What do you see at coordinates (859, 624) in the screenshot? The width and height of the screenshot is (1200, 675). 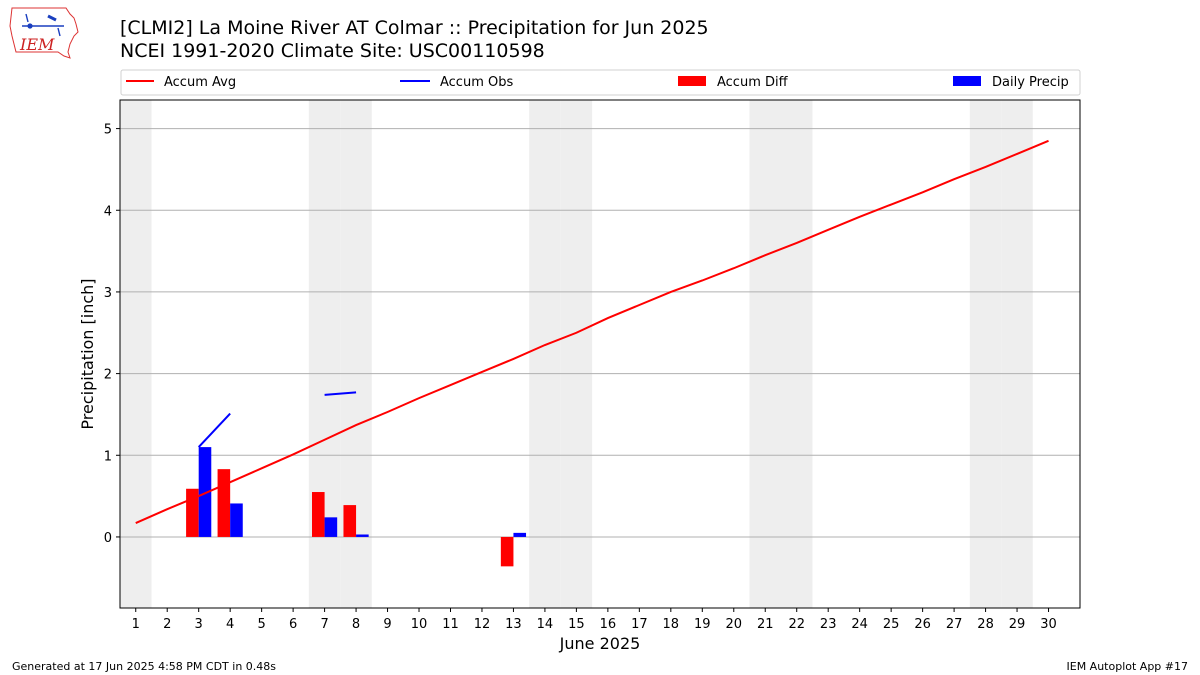 I see `x-tick-label: 24` at bounding box center [859, 624].